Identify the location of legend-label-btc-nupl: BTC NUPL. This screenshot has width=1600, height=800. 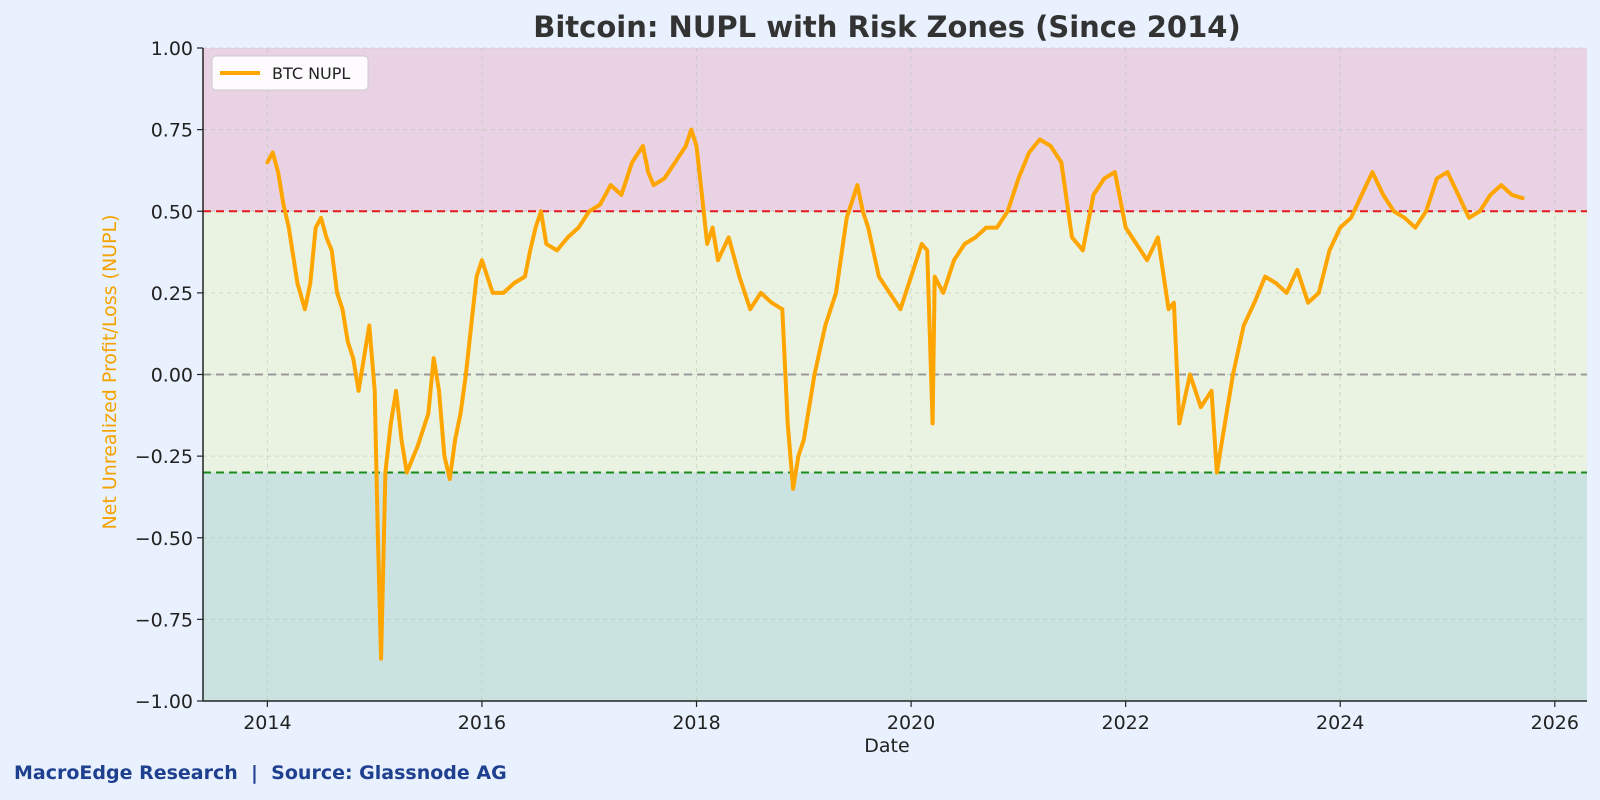
(311, 73).